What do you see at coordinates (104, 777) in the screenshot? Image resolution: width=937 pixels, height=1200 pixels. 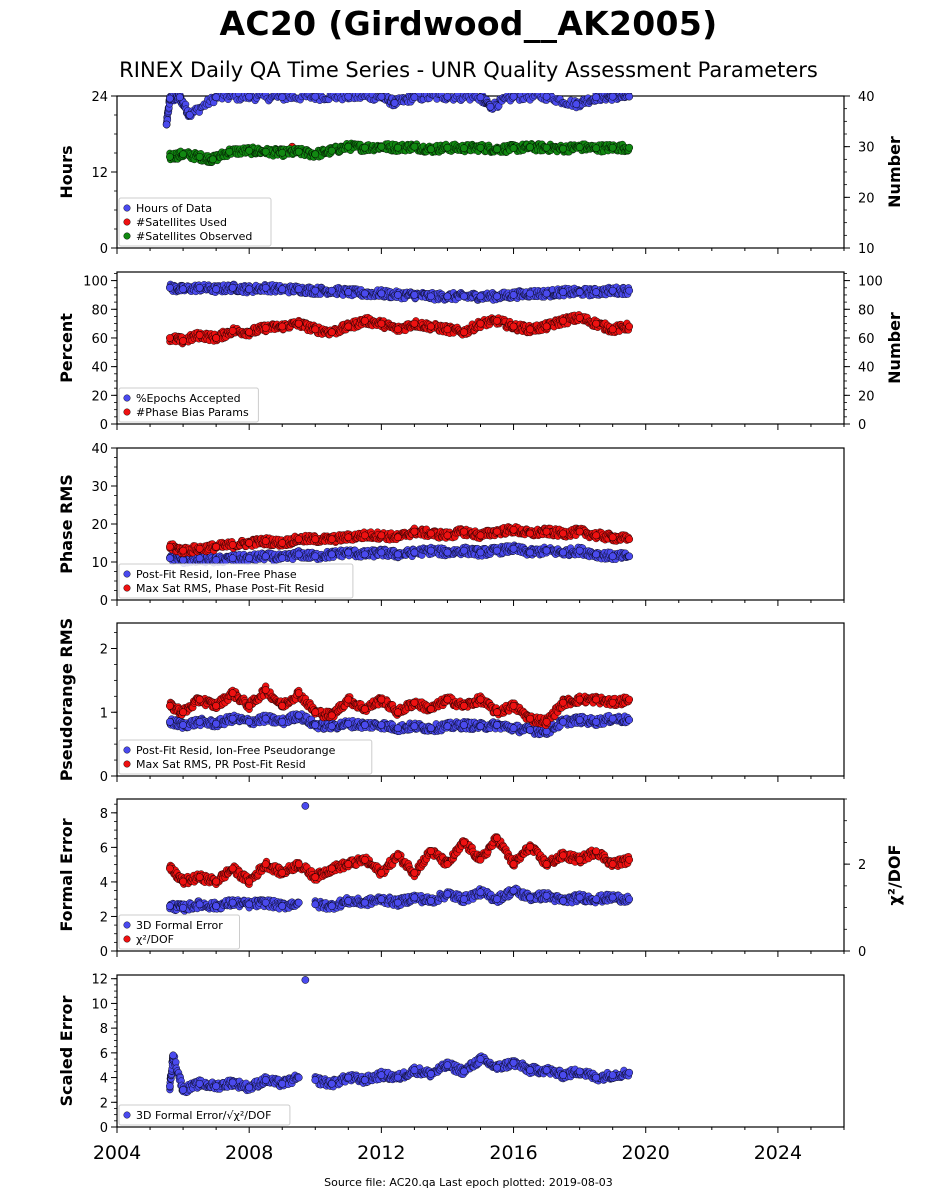 I see `y-tick-label: 0` at bounding box center [104, 777].